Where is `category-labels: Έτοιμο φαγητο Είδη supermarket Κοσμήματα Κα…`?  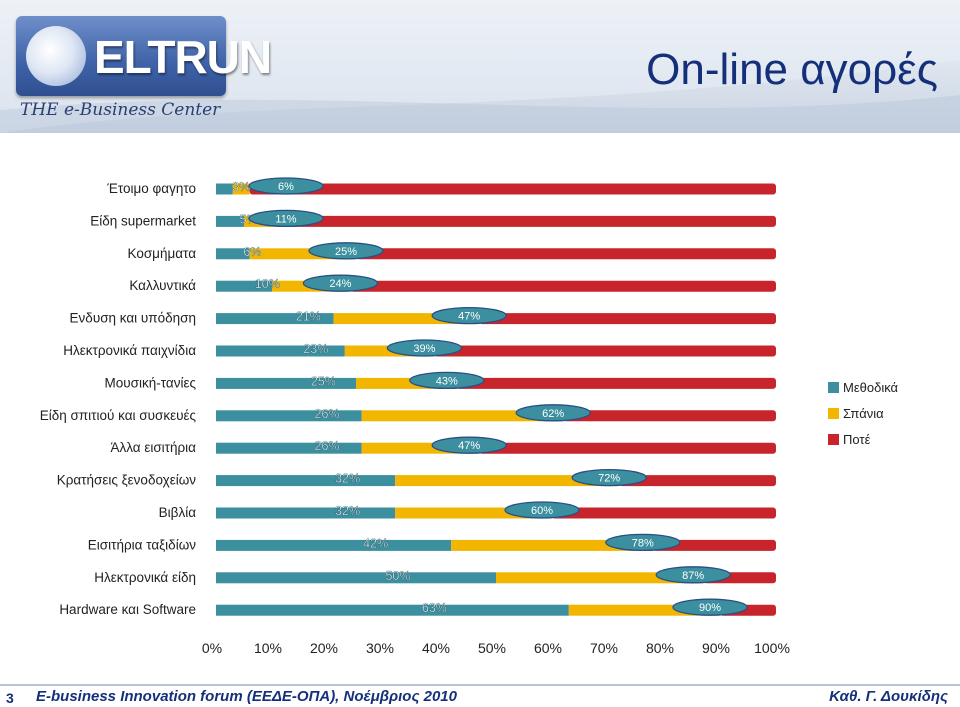 category-labels: Έτοιμο φαγητο Είδη supermarket Κοσμήματα Κα… is located at coordinates (118, 399).